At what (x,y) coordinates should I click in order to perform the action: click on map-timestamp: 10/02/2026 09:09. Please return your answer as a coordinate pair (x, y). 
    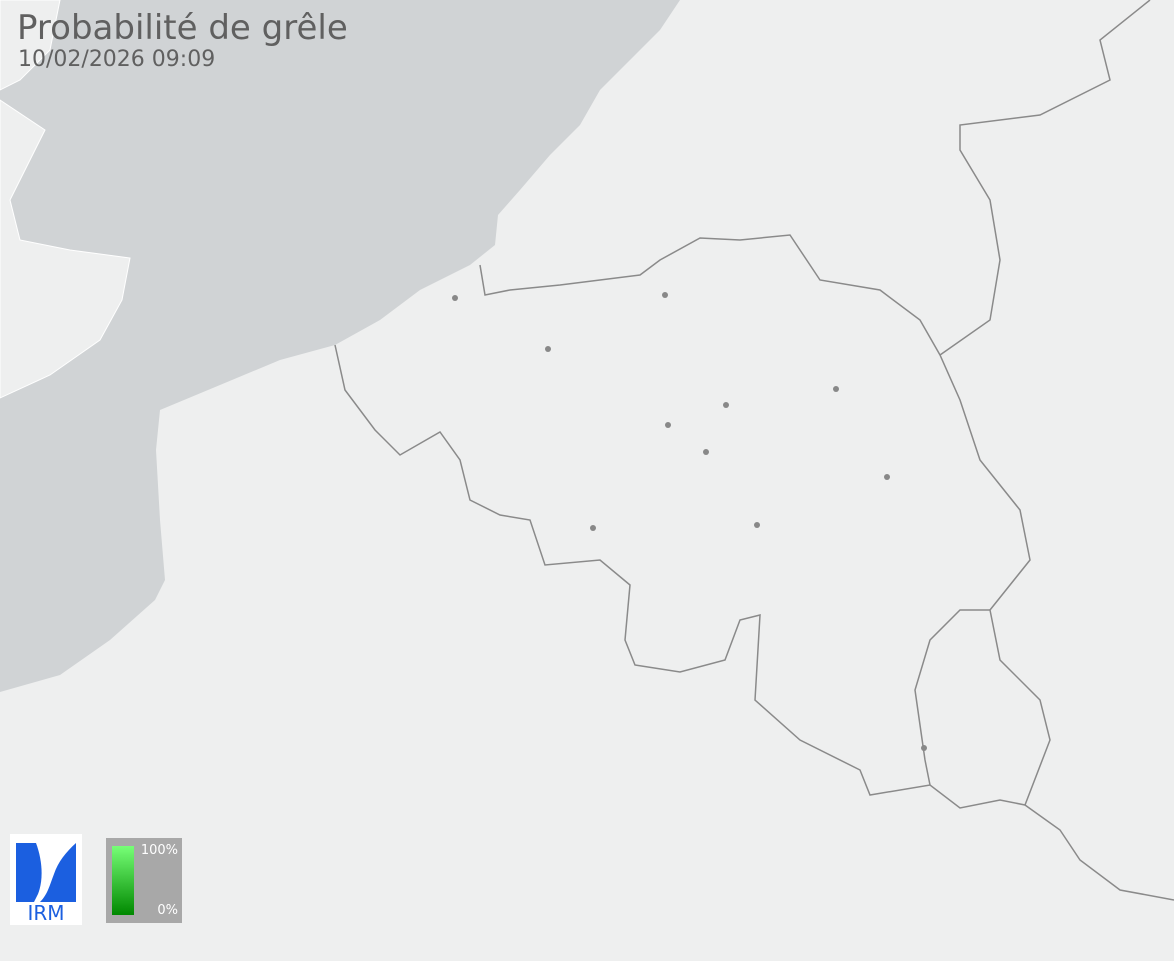
    Looking at the image, I should click on (117, 59).